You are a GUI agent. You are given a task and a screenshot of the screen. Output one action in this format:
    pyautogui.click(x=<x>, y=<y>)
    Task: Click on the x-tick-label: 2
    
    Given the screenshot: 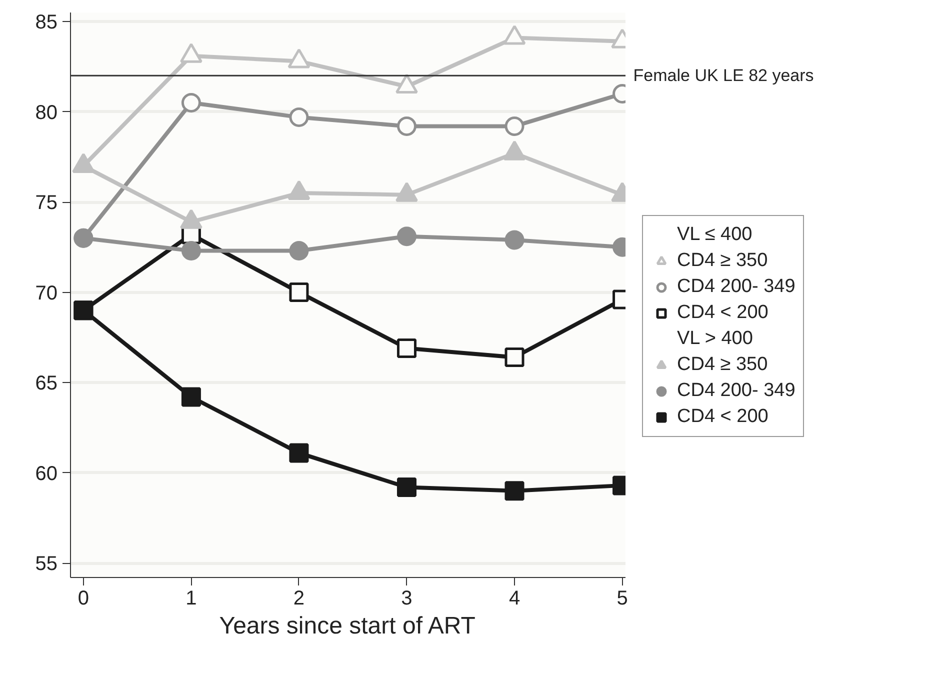 What is the action you would take?
    pyautogui.click(x=299, y=599)
    